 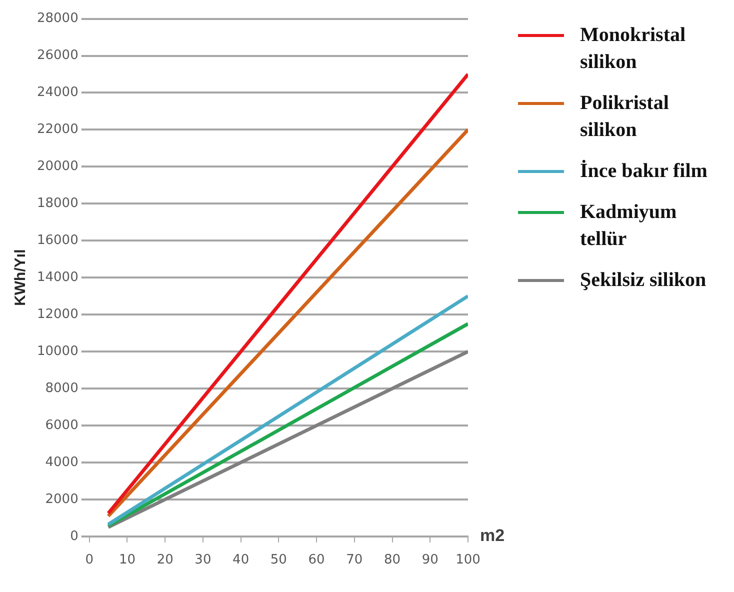 I want to click on y-tick-label: 28000, so click(x=57, y=18).